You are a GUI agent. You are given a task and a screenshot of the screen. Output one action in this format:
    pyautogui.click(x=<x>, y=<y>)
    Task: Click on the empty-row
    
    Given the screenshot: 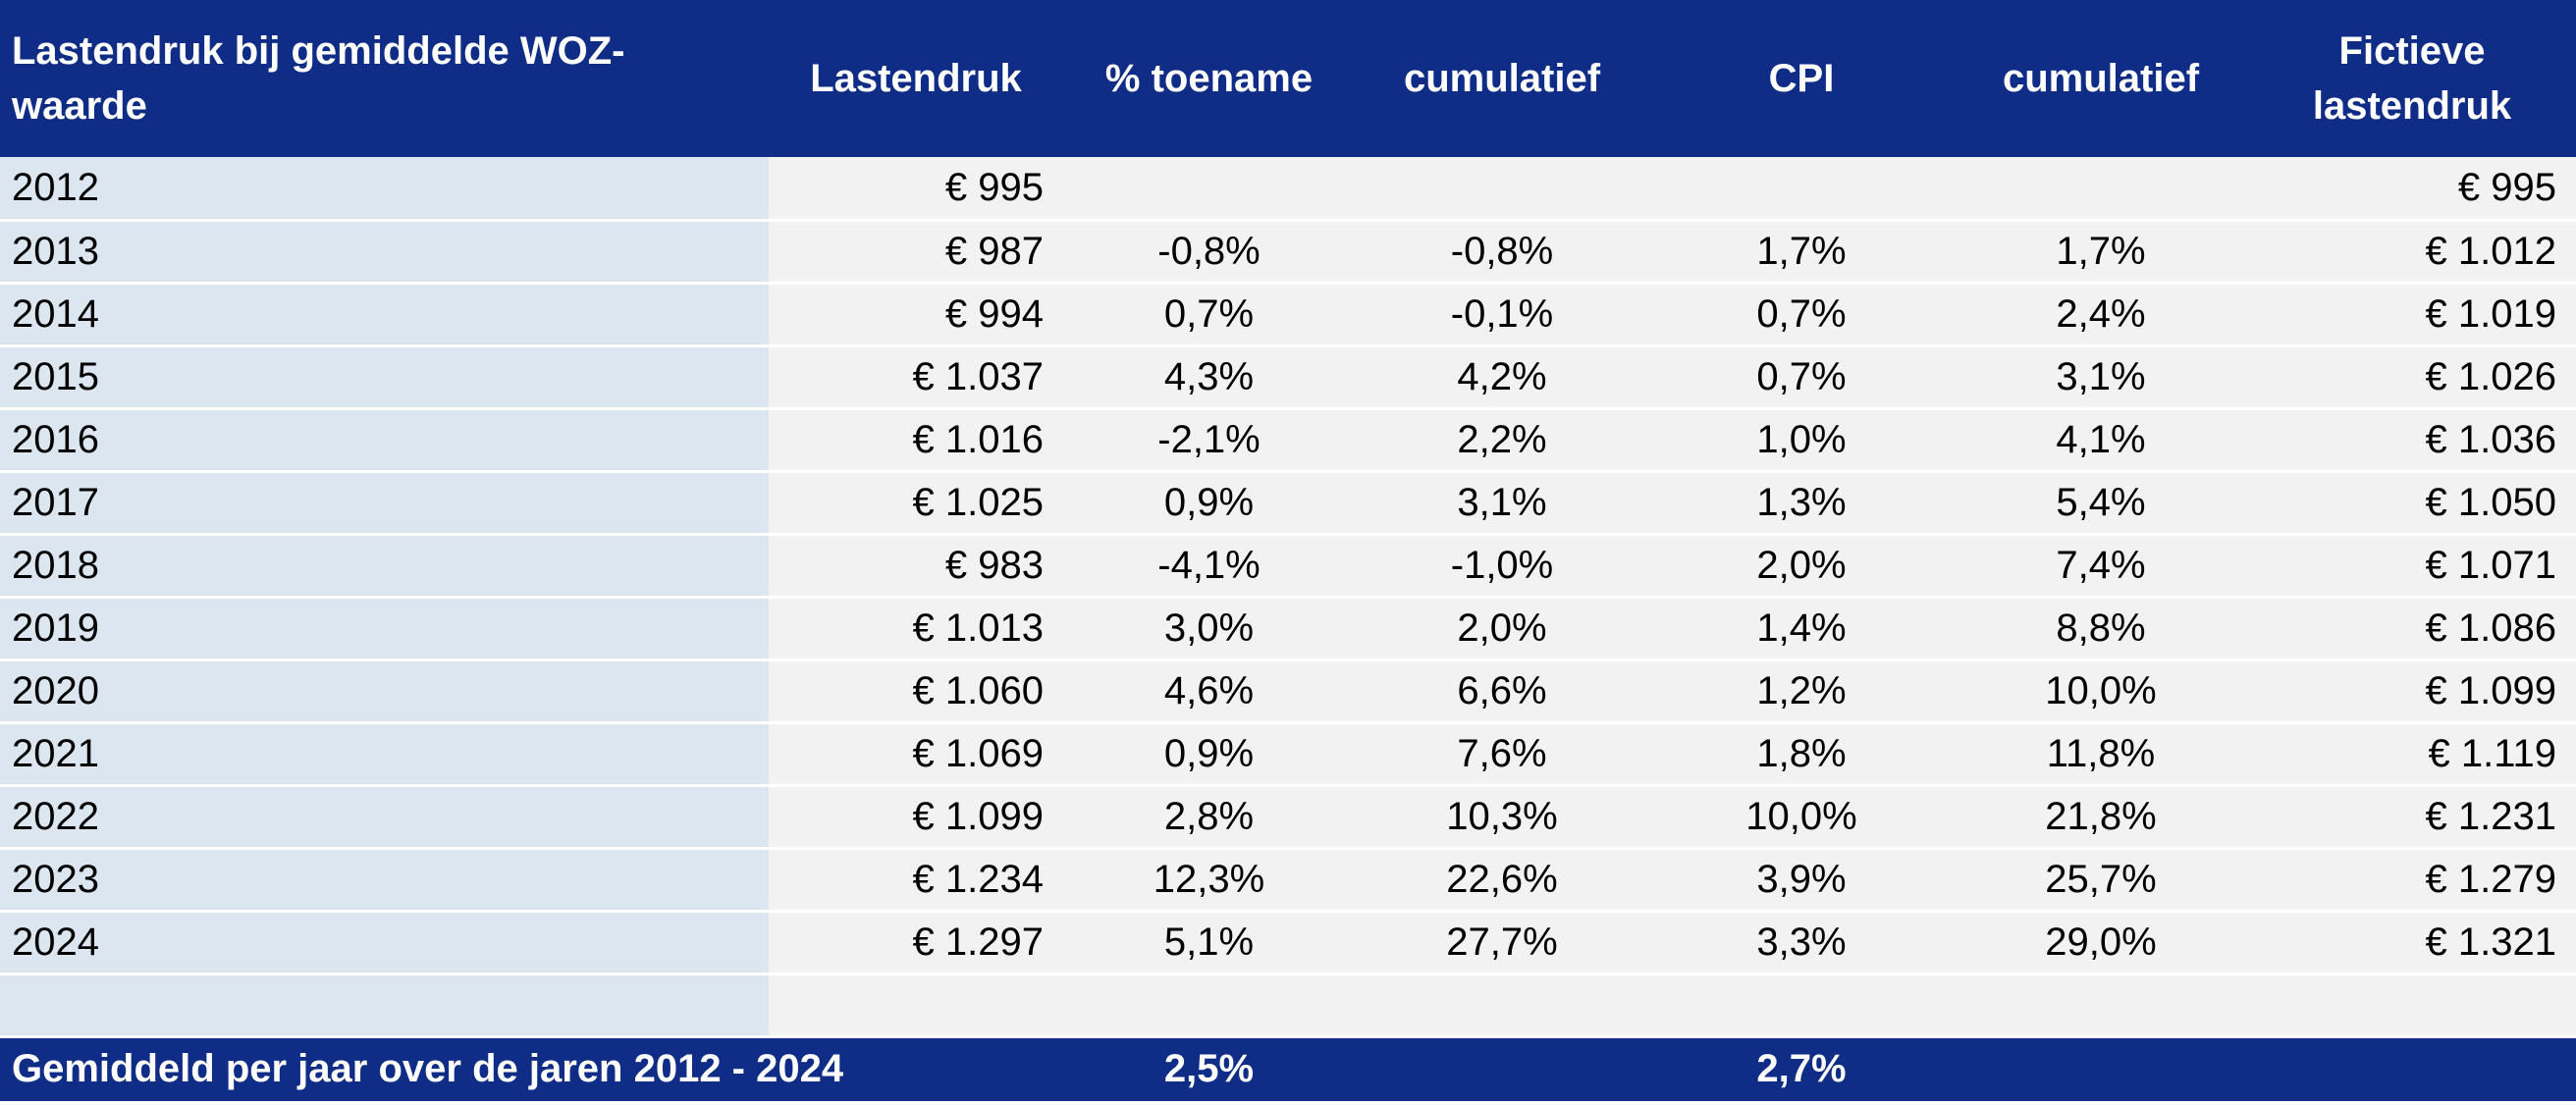 What is the action you would take?
    pyautogui.click(x=1288, y=1005)
    